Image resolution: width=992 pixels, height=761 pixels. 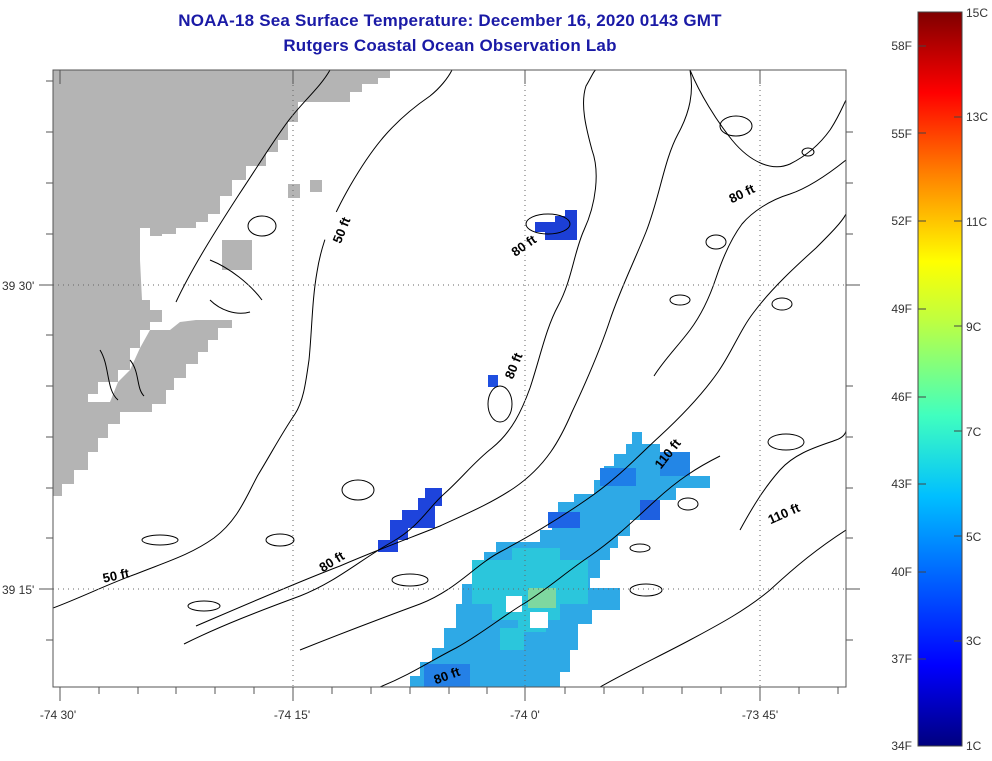 What do you see at coordinates (18, 590) in the screenshot?
I see `lat-label: 39 15'` at bounding box center [18, 590].